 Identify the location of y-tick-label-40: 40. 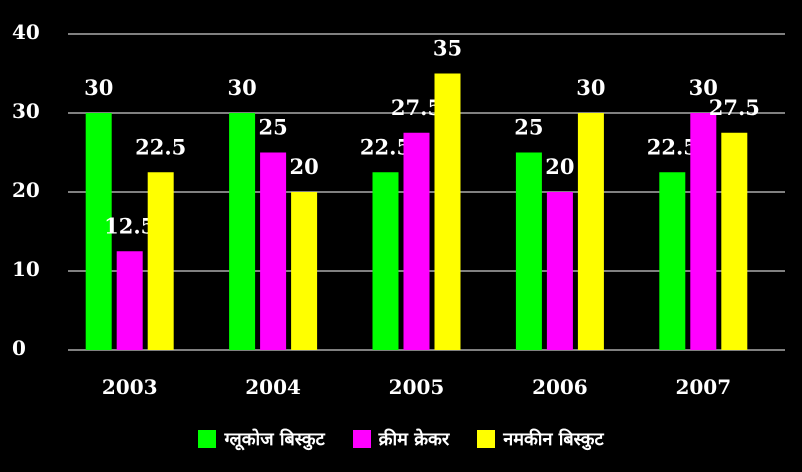
(26, 32).